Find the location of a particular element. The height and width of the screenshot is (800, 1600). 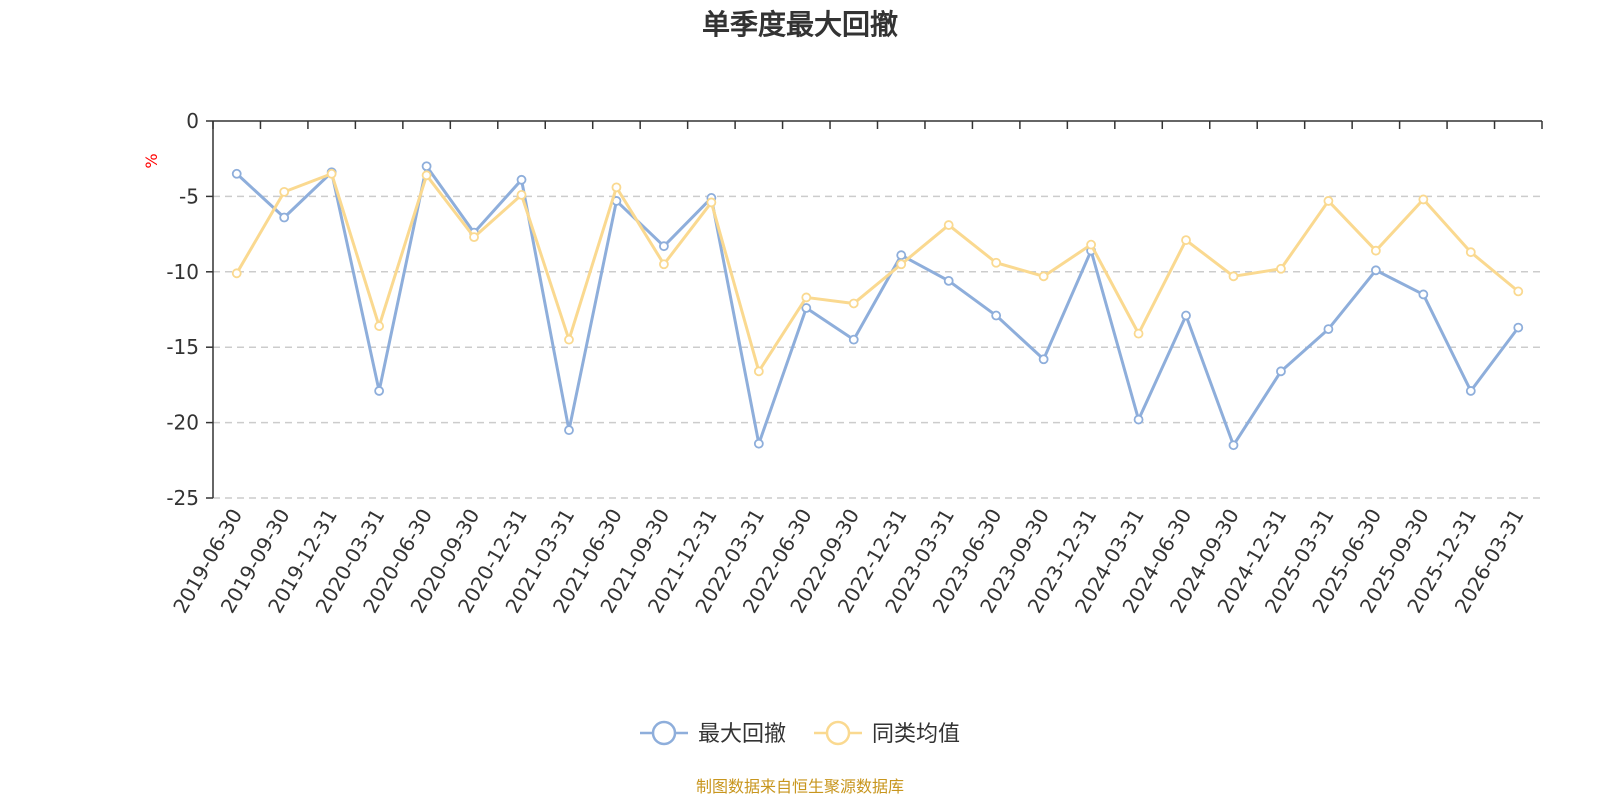

legend-label: 同类均值 is located at coordinates (916, 734).